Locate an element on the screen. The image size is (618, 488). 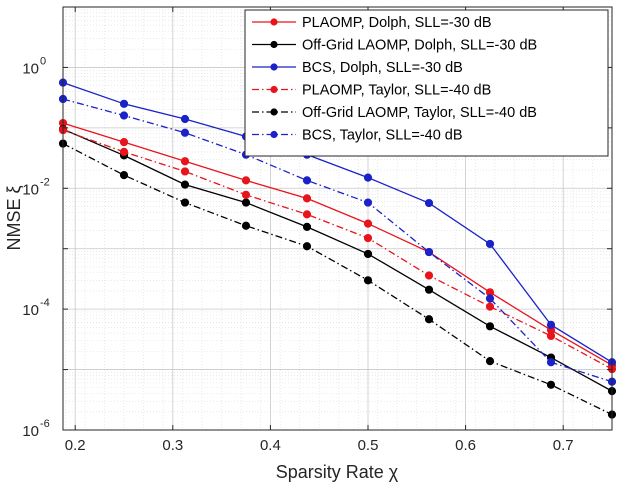
x-tick-labels: 0.2 0.3 0.4 0.5 0.6 0.7 is located at coordinates (319, 445).